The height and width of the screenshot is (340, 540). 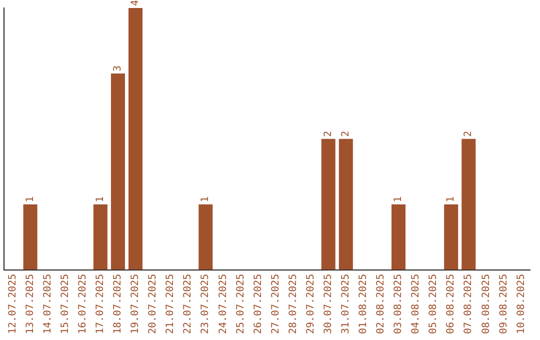 What do you see at coordinates (276, 304) in the screenshot?
I see `x-tick-label: 27.07.2025` at bounding box center [276, 304].